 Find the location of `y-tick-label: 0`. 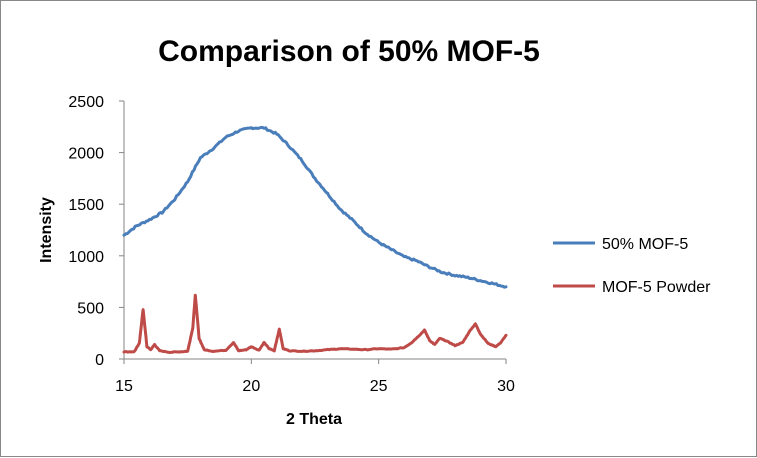

y-tick-label: 0 is located at coordinates (99, 360).